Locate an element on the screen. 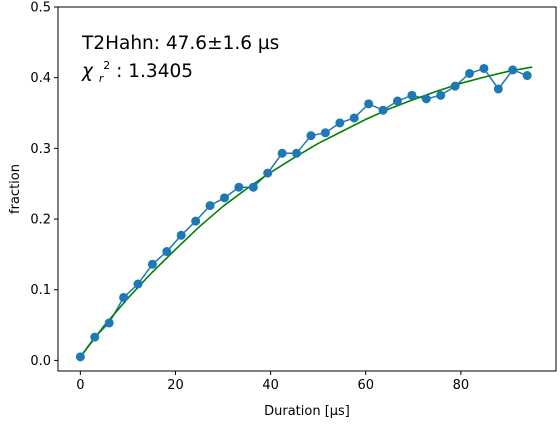  x-tick-label: 40 is located at coordinates (270, 385).